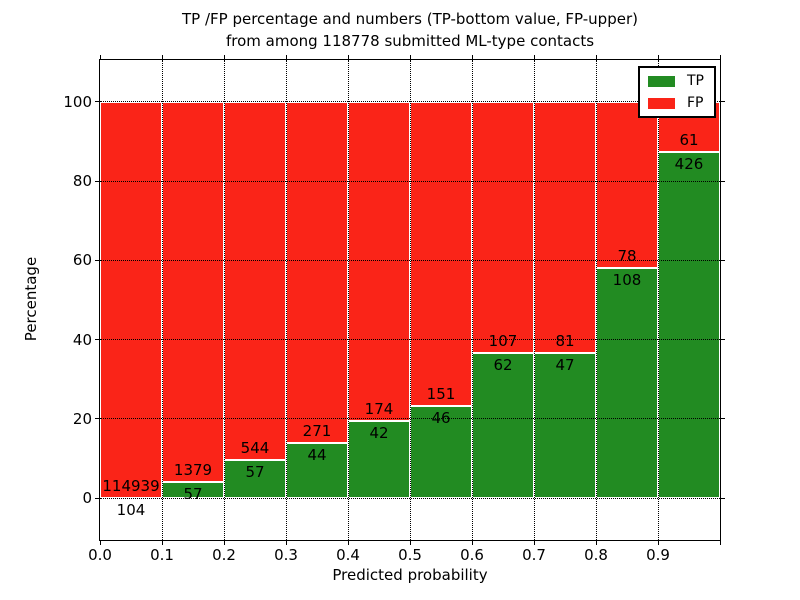  Describe the element at coordinates (695, 81) in the screenshot. I see `legend-item-label: TP` at that location.